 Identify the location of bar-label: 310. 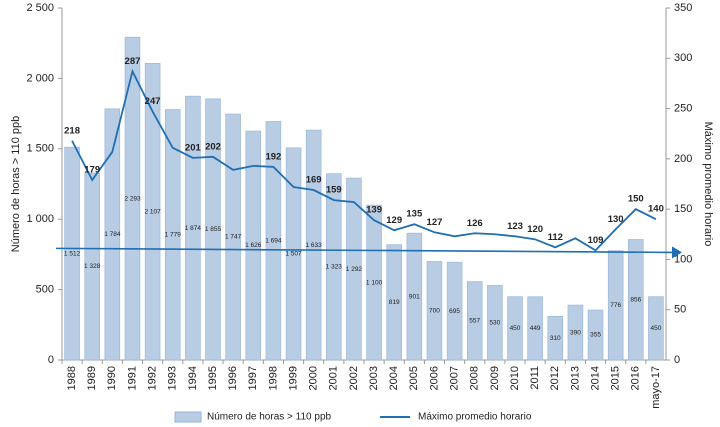
(555, 338).